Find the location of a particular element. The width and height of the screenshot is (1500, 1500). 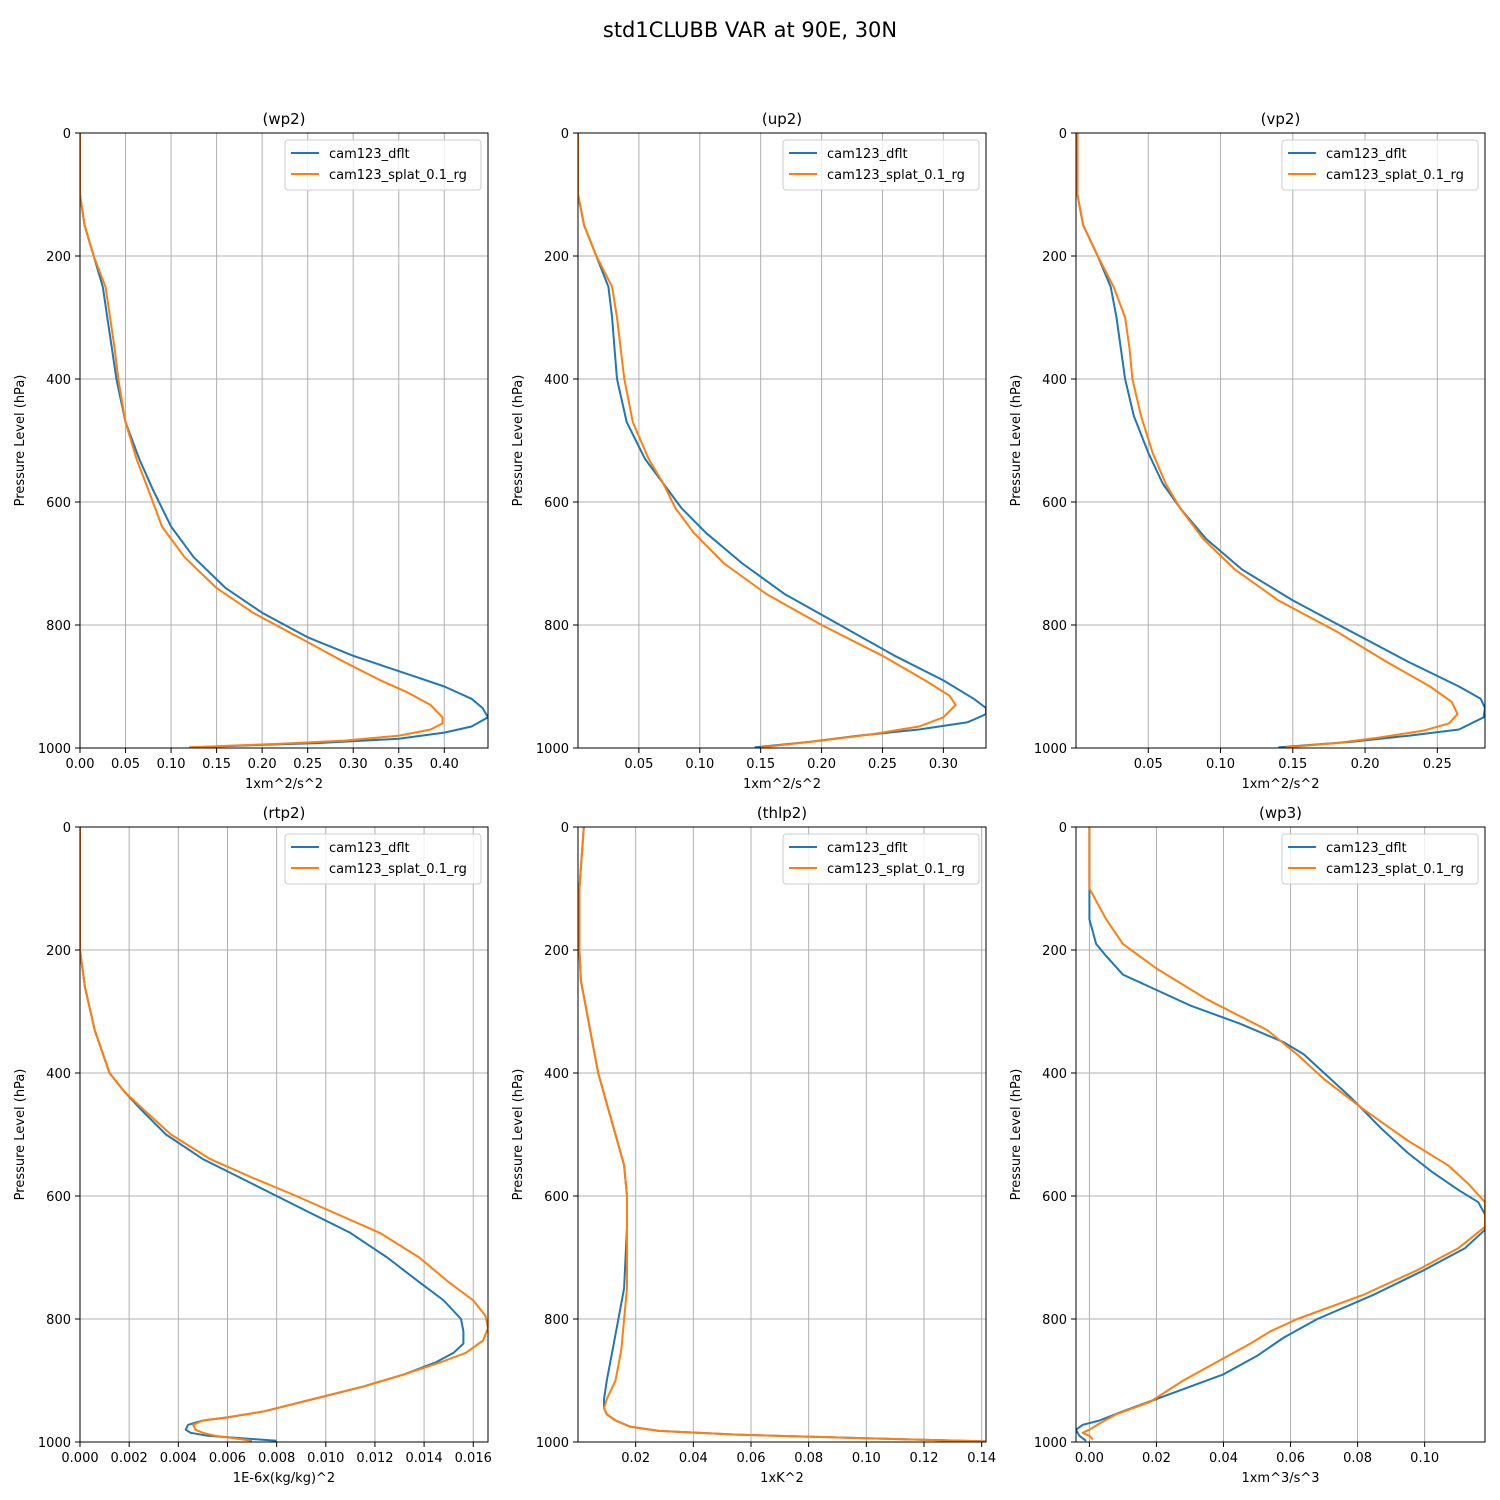

panel-title: (thlp2) is located at coordinates (782, 813).